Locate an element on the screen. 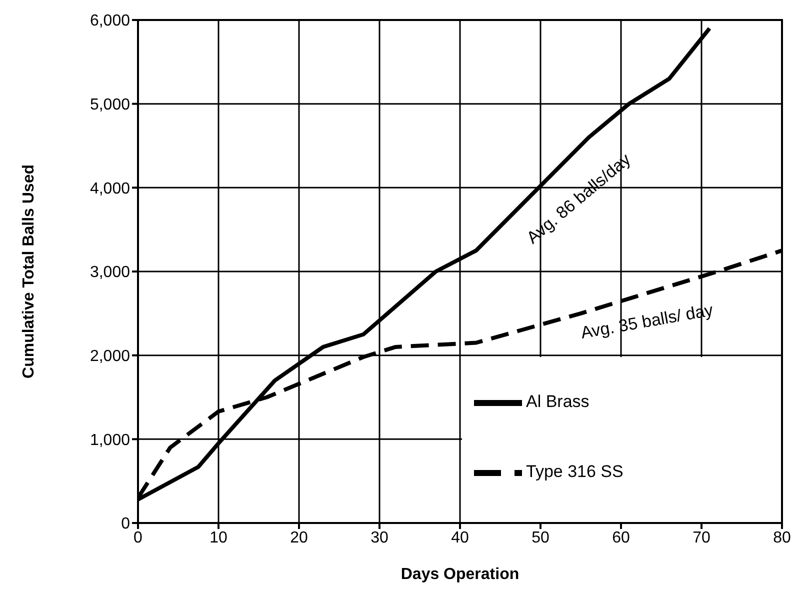 The width and height of the screenshot is (807, 590). y-tick-label: 1,000 is located at coordinates (110, 440).